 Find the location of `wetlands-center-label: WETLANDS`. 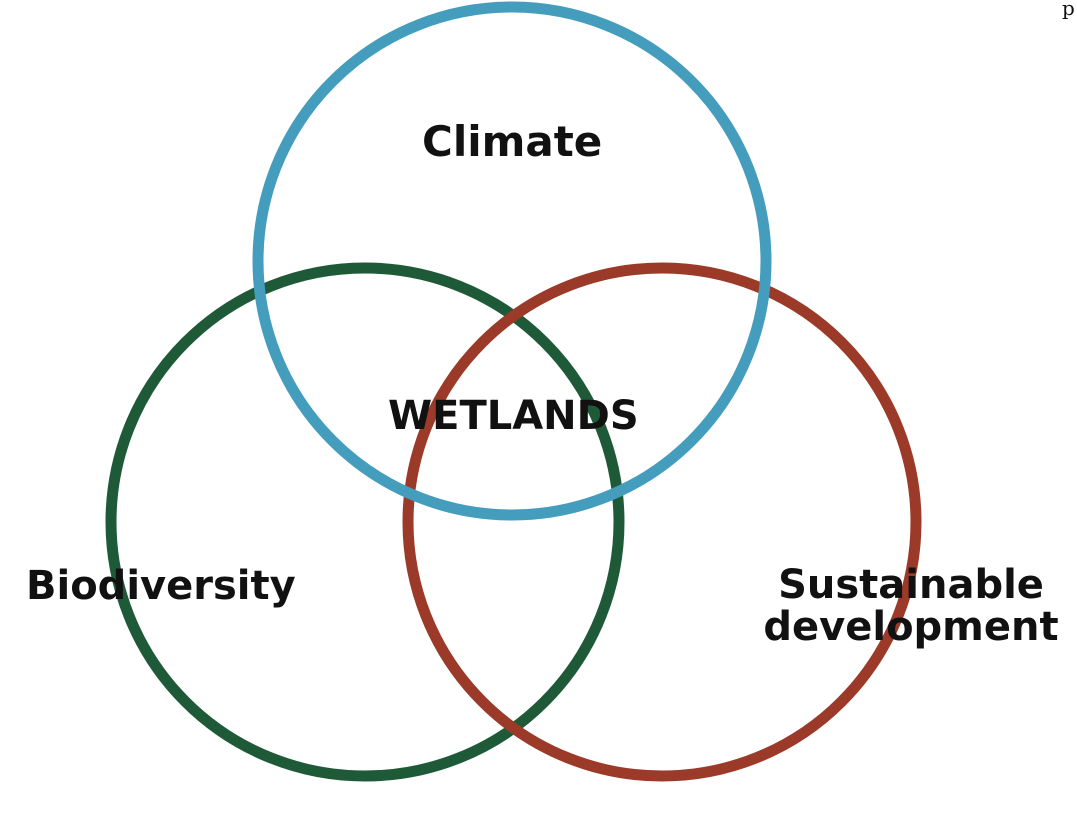

wetlands-center-label: WETLANDS is located at coordinates (513, 416).